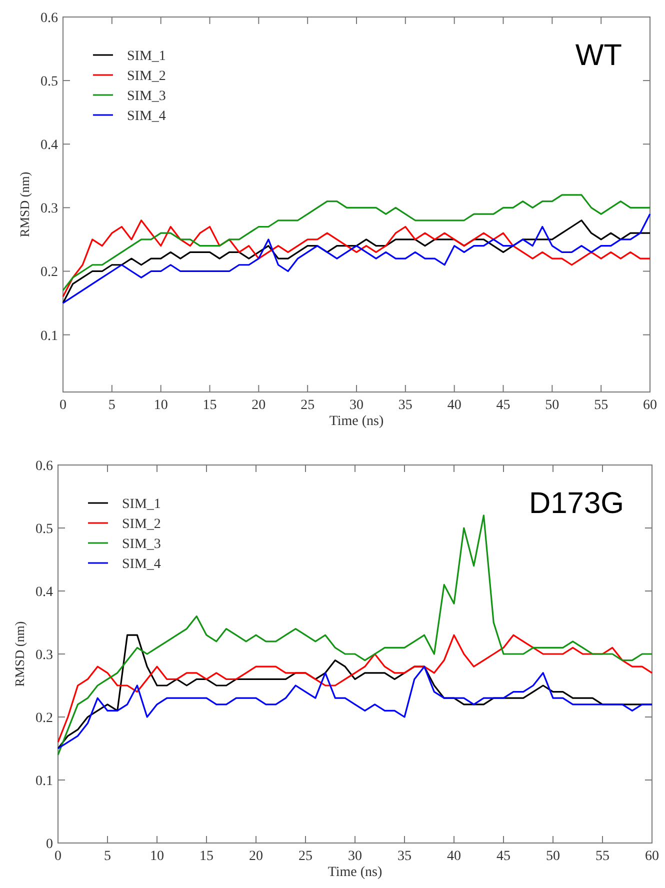 The image size is (665, 888). Describe the element at coordinates (576, 503) in the screenshot. I see `text: D173G` at that location.